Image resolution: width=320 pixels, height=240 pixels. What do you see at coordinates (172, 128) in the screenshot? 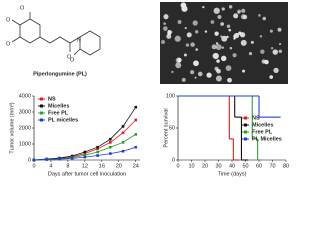
I see `y-tick-label: 50` at bounding box center [172, 128].